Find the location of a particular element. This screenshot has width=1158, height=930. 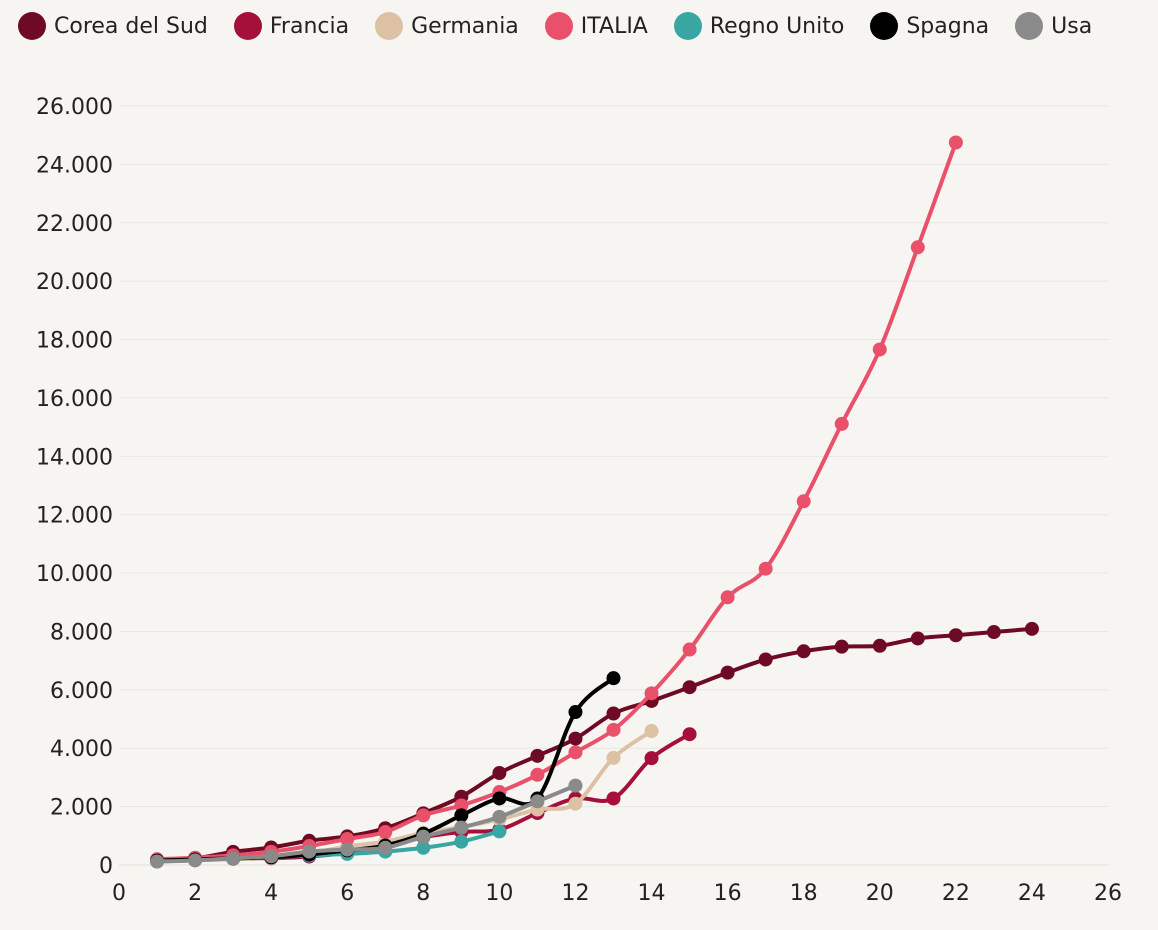

x-tick-label: 24 is located at coordinates (1032, 893).